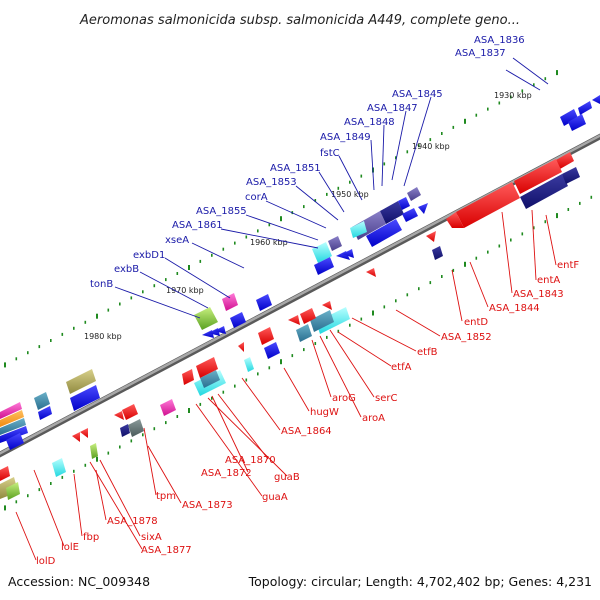 The width and height of the screenshot is (600, 600). Describe the element at coordinates (197, 225) in the screenshot. I see `gene-label-ASA_1861: ASA_1861` at that location.